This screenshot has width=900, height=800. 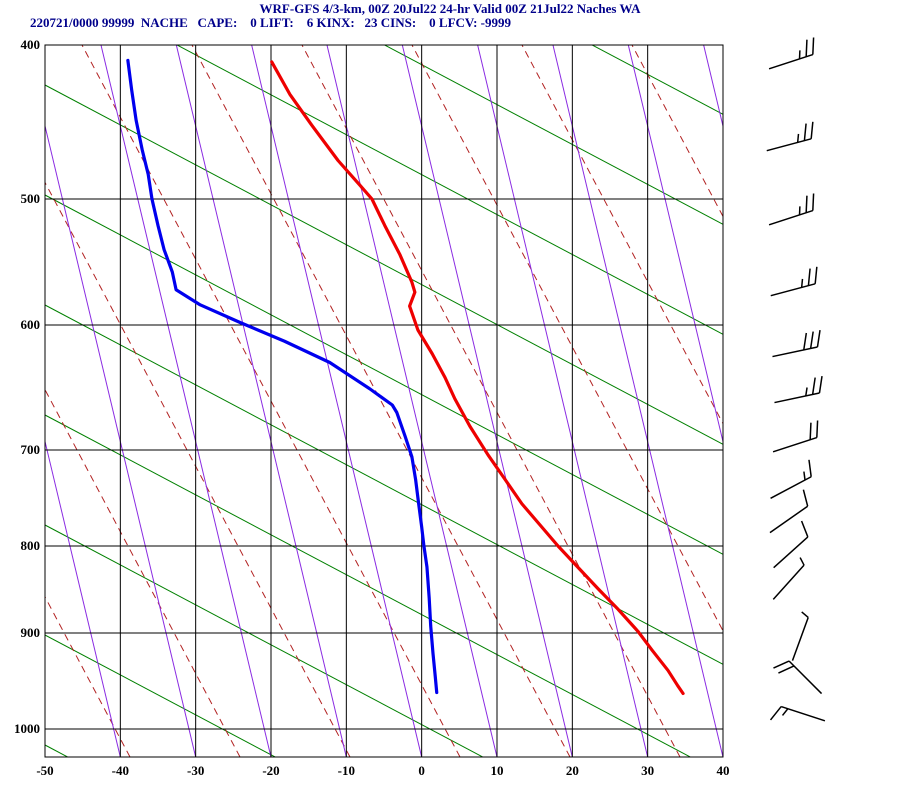 What do you see at coordinates (31, 449) in the screenshot?
I see `pressure-axis-label: 700` at bounding box center [31, 449].